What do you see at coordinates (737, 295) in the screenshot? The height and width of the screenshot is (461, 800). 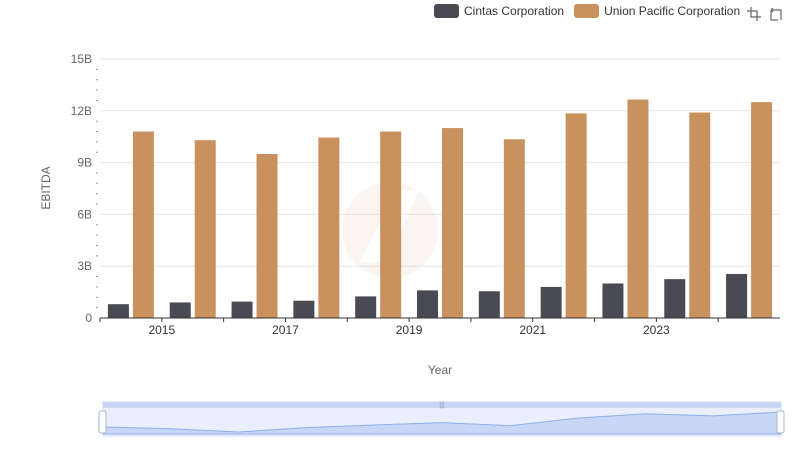 I see `bar-cintas-2024` at bounding box center [737, 295].